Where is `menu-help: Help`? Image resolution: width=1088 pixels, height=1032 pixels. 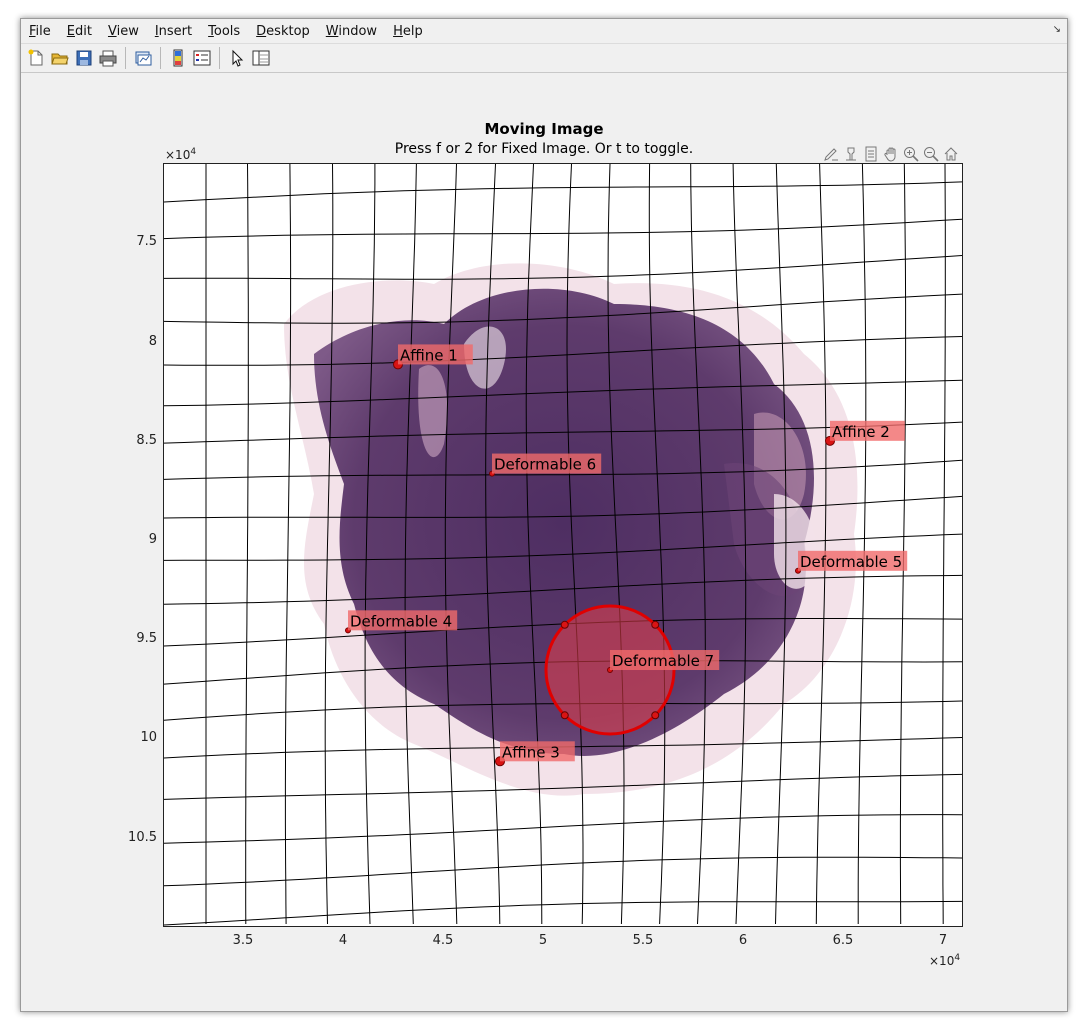
menu-help: Help is located at coordinates (408, 31).